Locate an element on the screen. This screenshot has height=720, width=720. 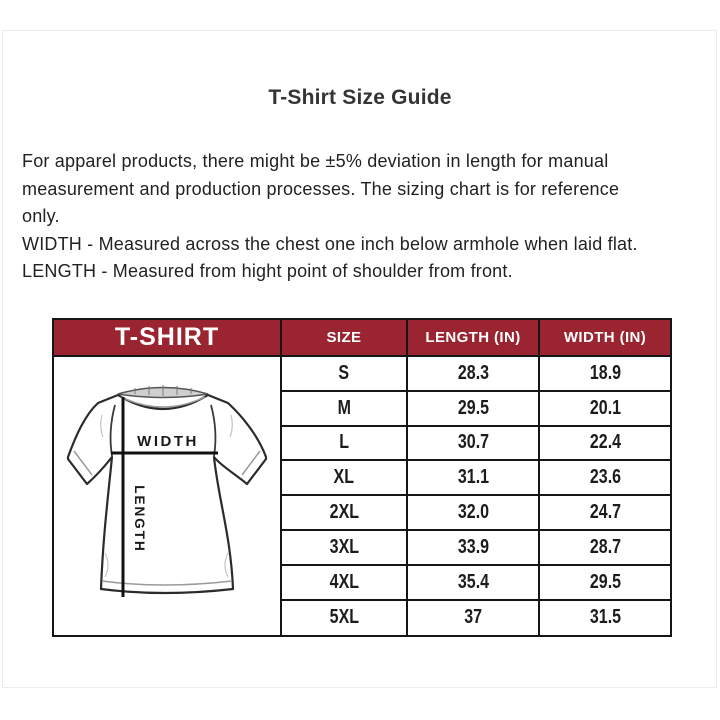
width-value: 24.7 is located at coordinates (605, 512).